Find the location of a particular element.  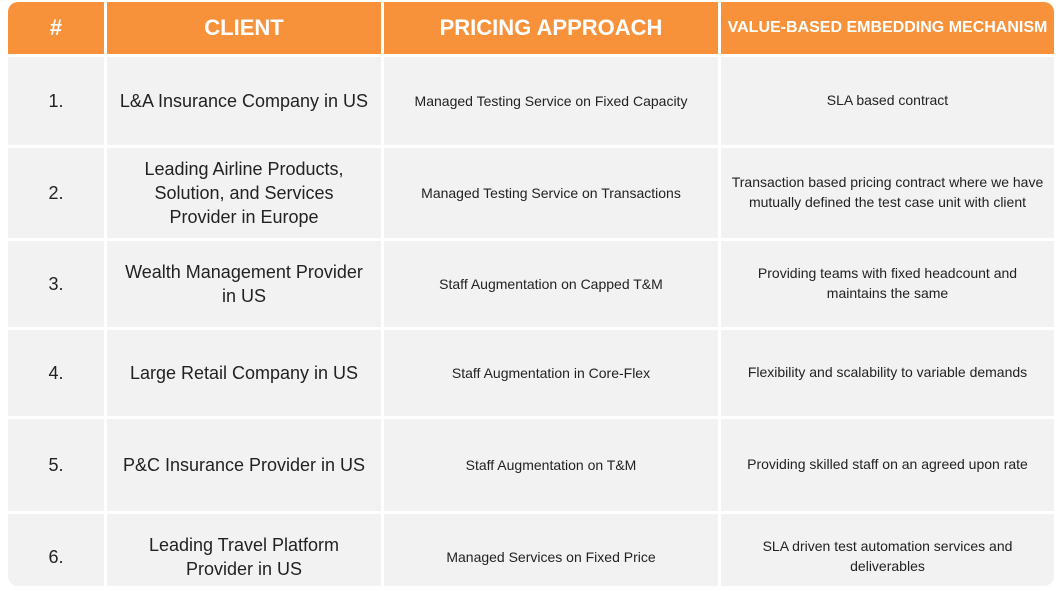

row-3-client: Wealth Management Provider in US is located at coordinates (244, 284).